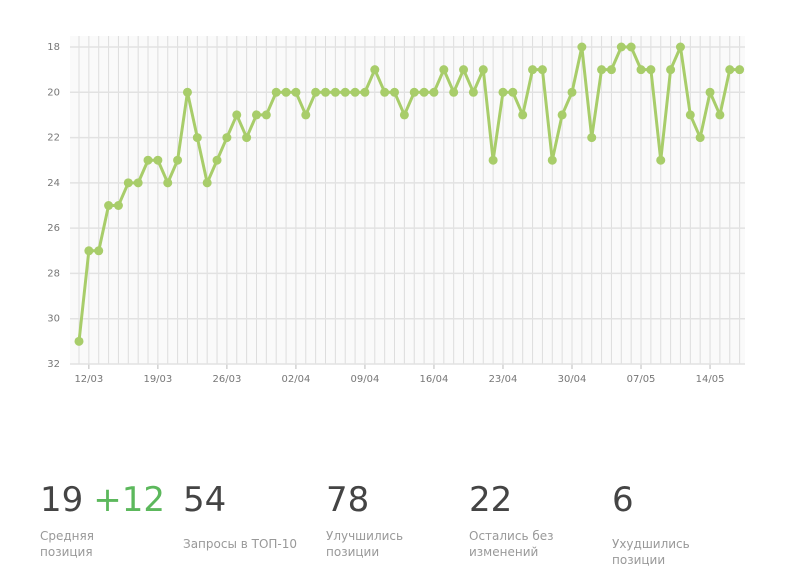  What do you see at coordinates (250, 500) in the screenshot?
I see `stat-value-row: 54` at bounding box center [250, 500].